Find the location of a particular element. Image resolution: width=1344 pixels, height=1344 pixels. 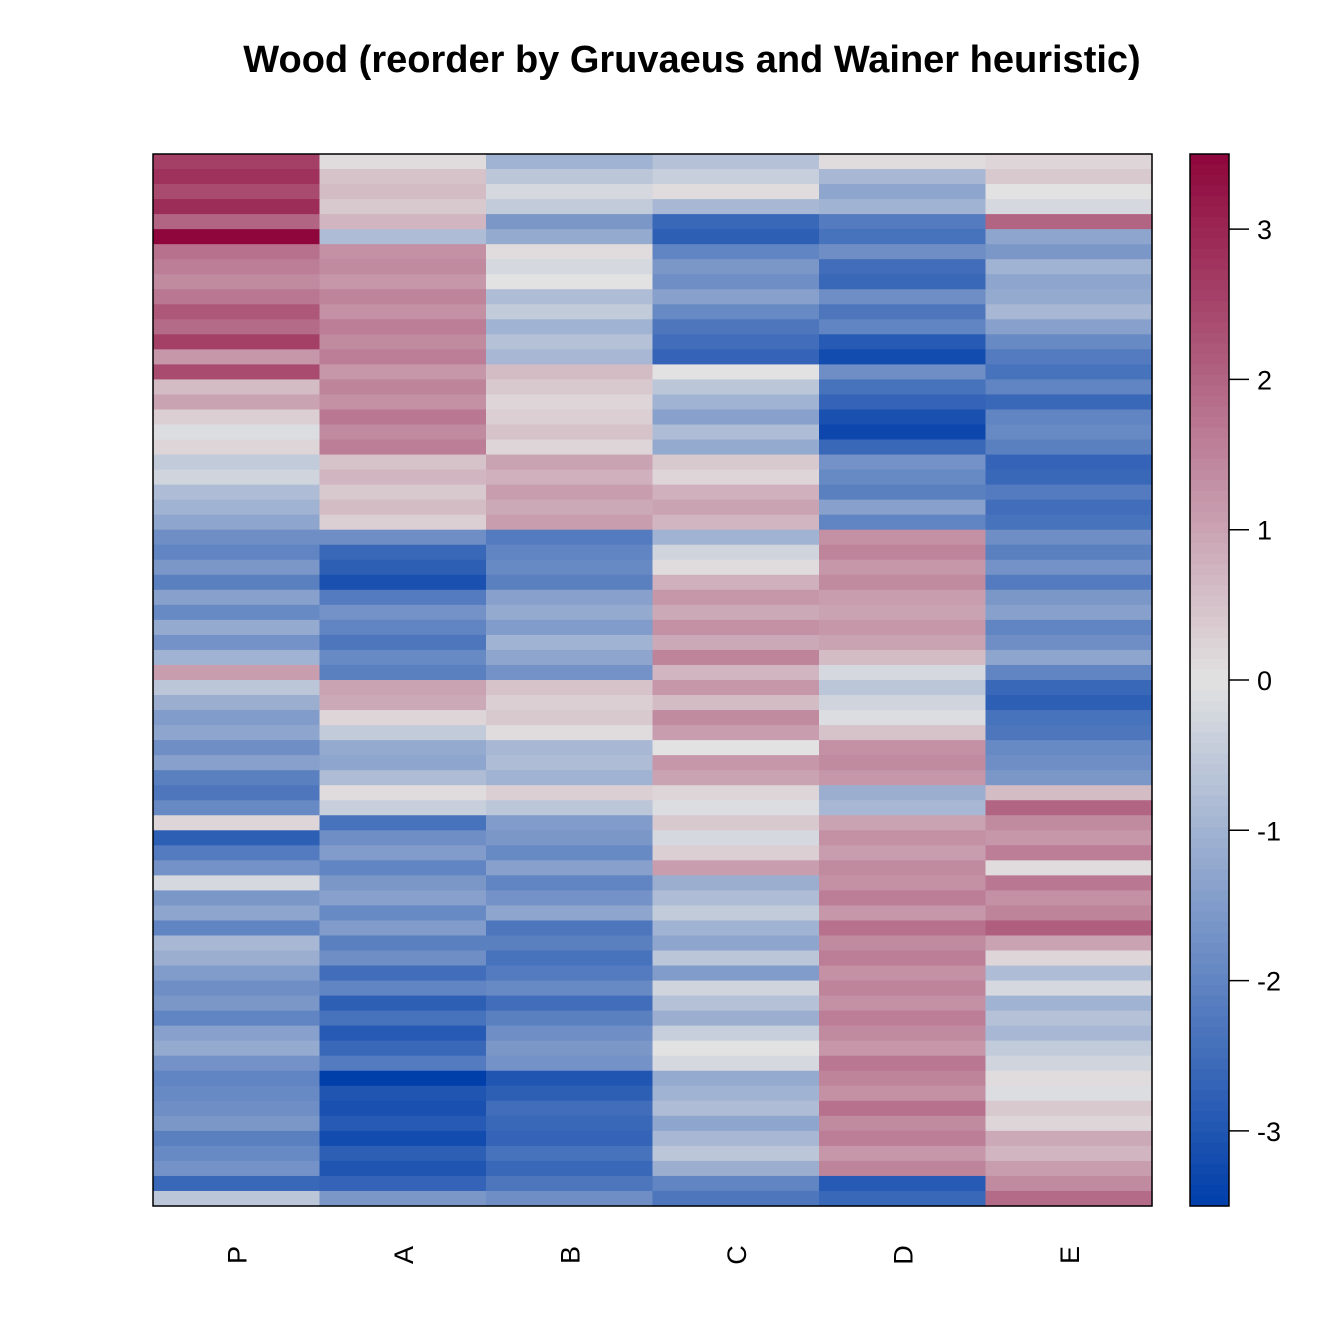

legend-tick-label: 3 is located at coordinates (1264, 230).